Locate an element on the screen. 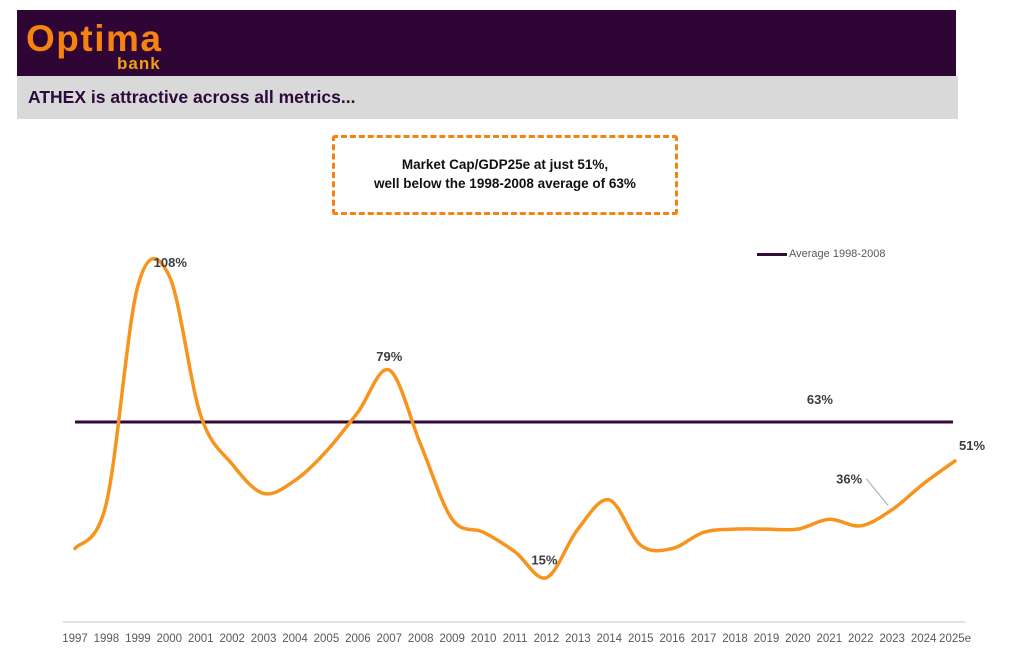  x-axis-label-1997: 1997 is located at coordinates (75, 639).